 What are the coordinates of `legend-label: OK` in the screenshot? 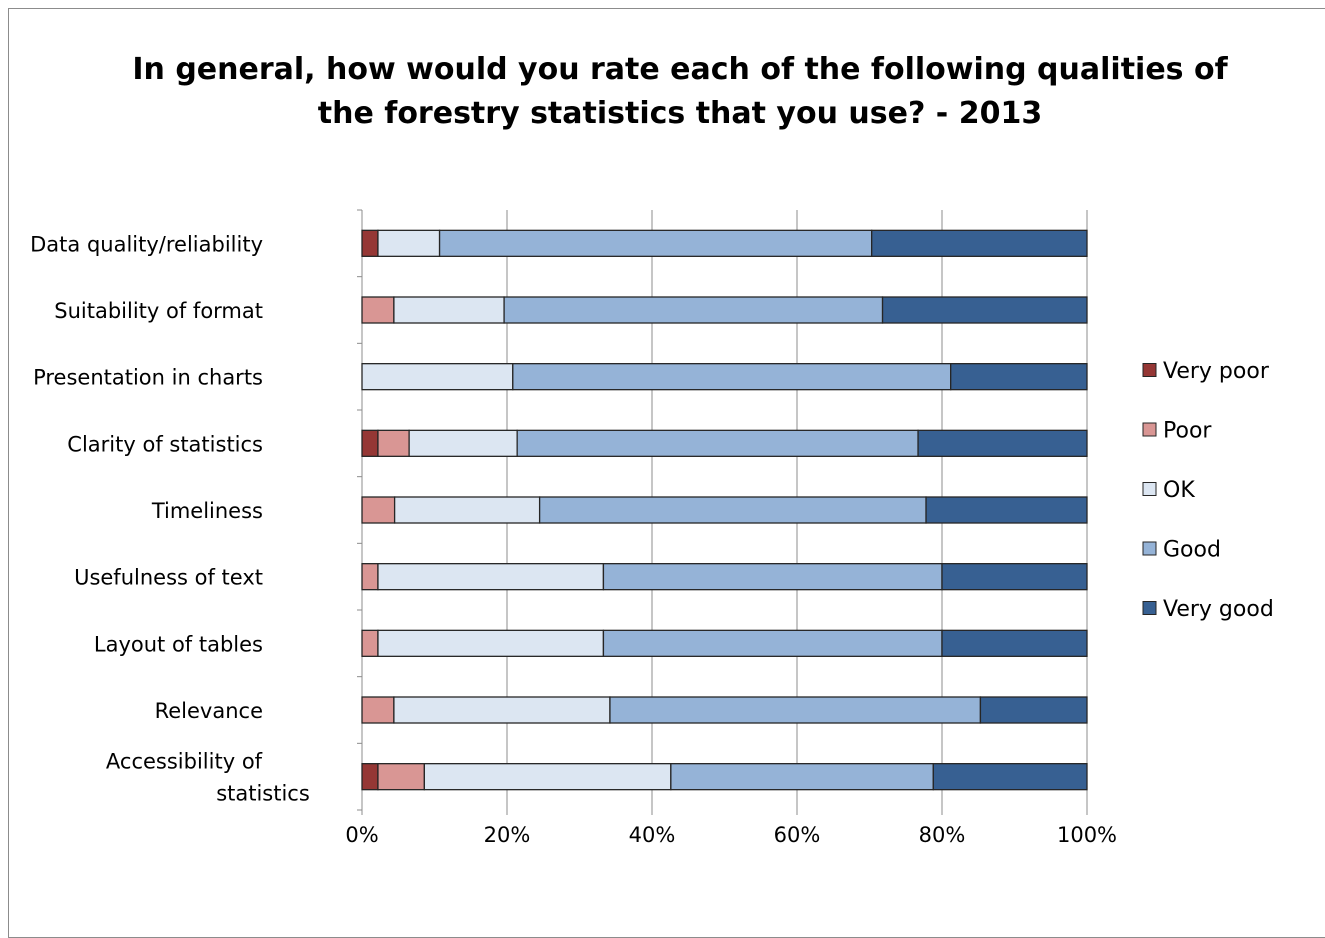 It's located at (1179, 490).